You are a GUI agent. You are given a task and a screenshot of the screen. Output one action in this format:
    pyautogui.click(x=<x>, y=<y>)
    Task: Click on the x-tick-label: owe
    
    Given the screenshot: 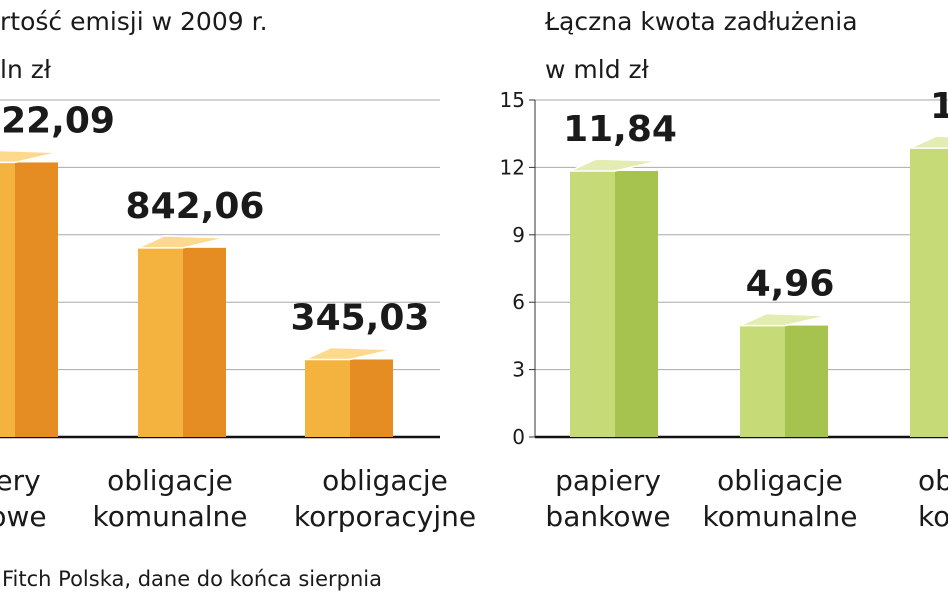 What is the action you would take?
    pyautogui.click(x=23, y=516)
    